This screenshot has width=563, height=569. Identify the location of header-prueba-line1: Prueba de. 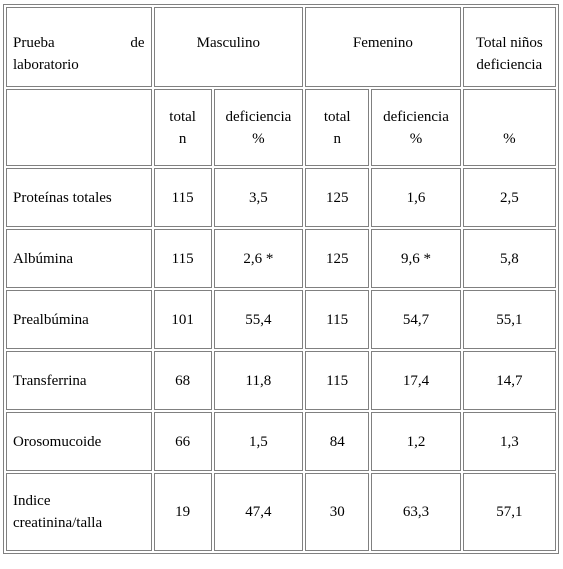
(79, 43).